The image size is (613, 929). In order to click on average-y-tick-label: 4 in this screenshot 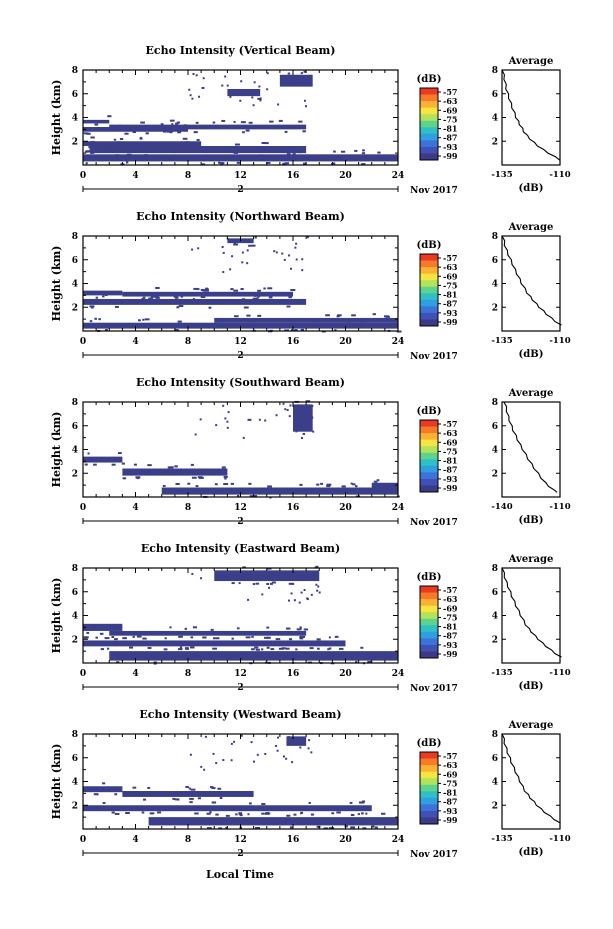, I will do `click(495, 451)`.